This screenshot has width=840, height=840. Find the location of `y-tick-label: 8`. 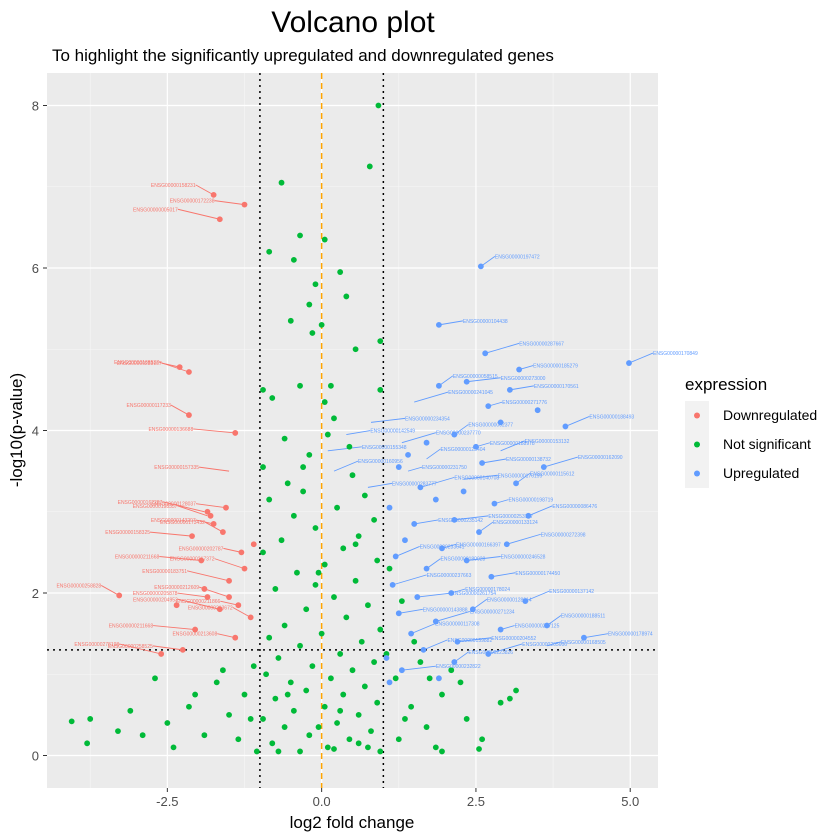

y-tick-label: 8 is located at coordinates (35, 106).